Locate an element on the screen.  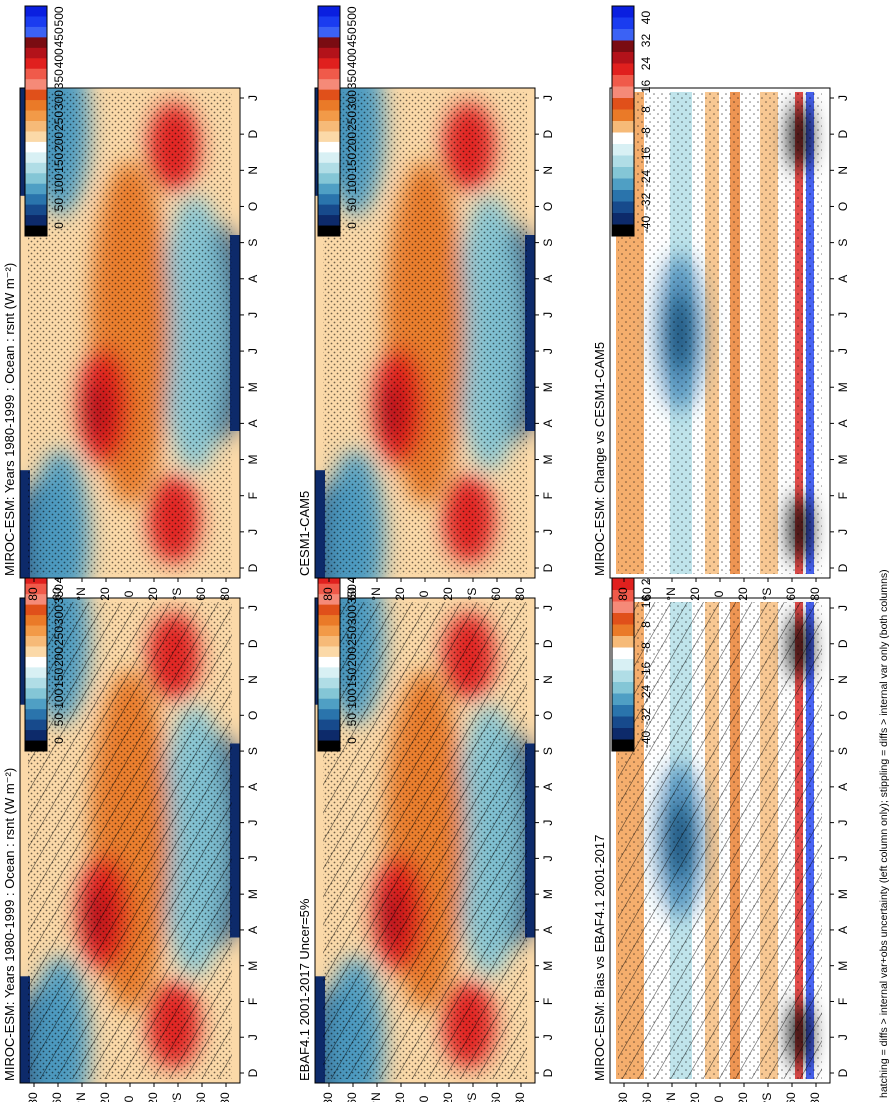
month-tick-label: S is located at coordinates (253, 243).